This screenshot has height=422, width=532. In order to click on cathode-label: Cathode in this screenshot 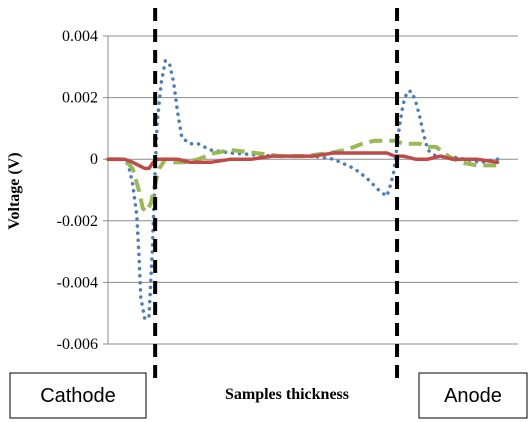, I will do `click(78, 396)`.